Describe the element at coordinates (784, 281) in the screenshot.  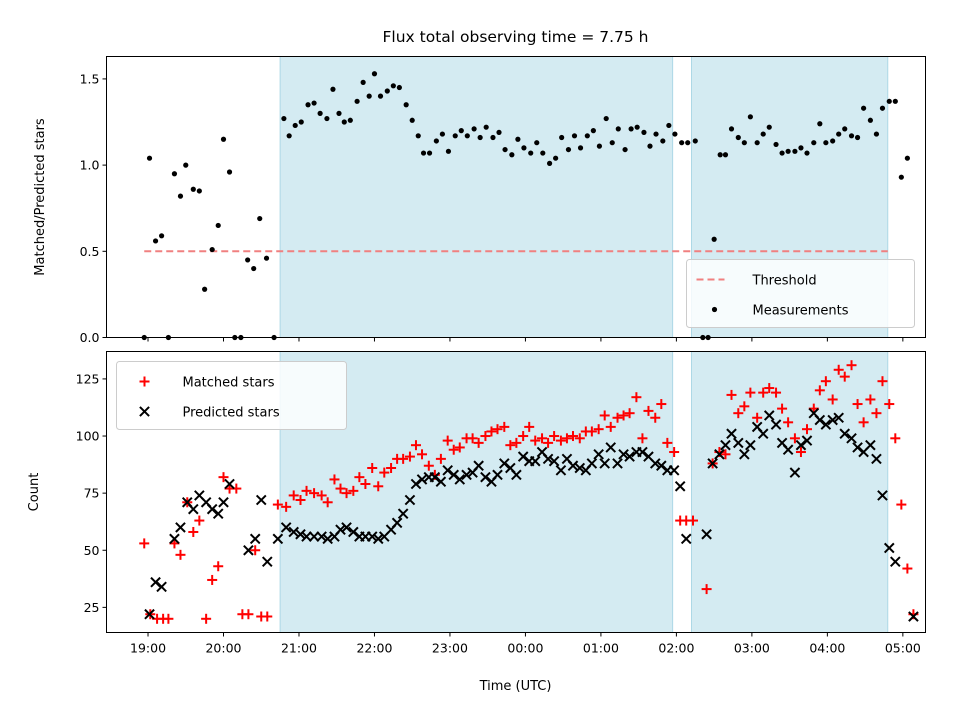
I see `ratio-legend-label-0: Threshold` at that location.